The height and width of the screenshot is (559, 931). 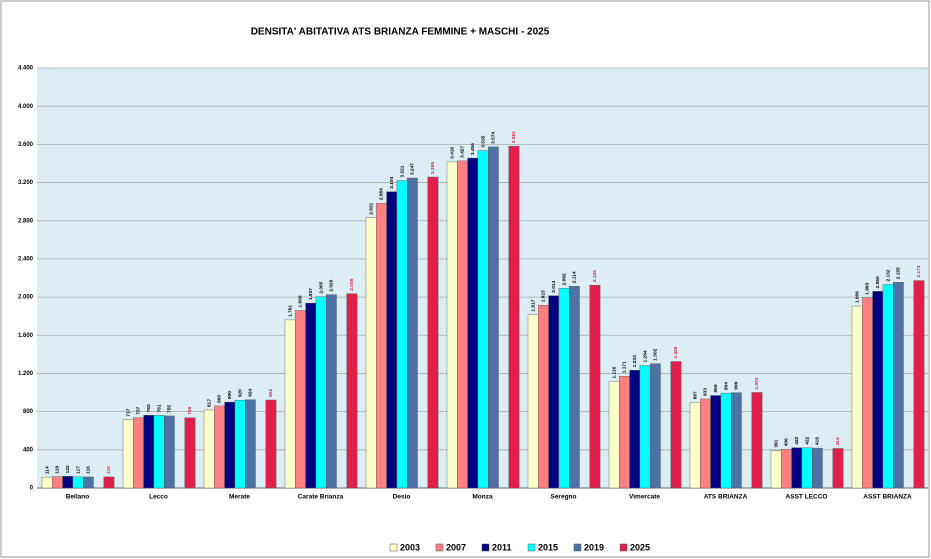 I want to click on value-label: 1.817, so click(x=533, y=305).